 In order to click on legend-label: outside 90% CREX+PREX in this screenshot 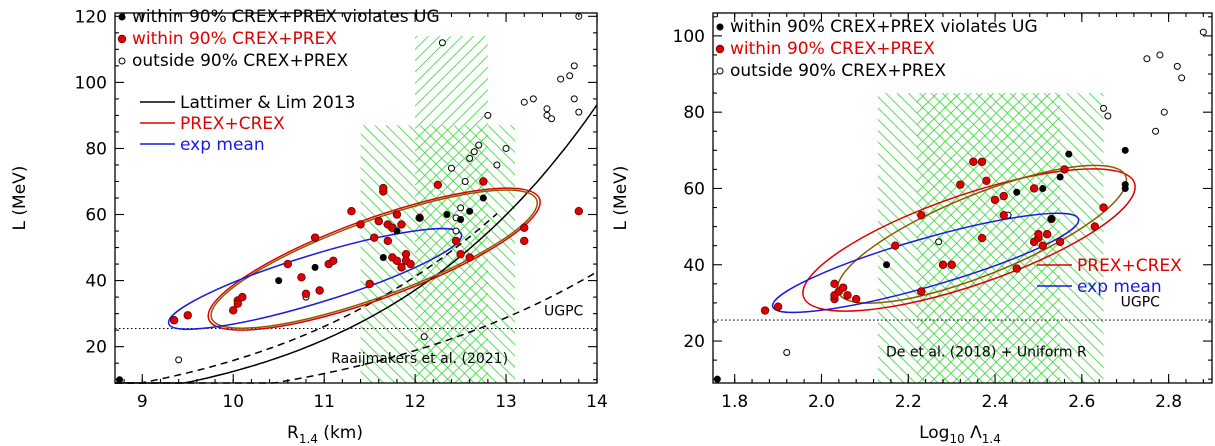, I will do `click(838, 71)`.